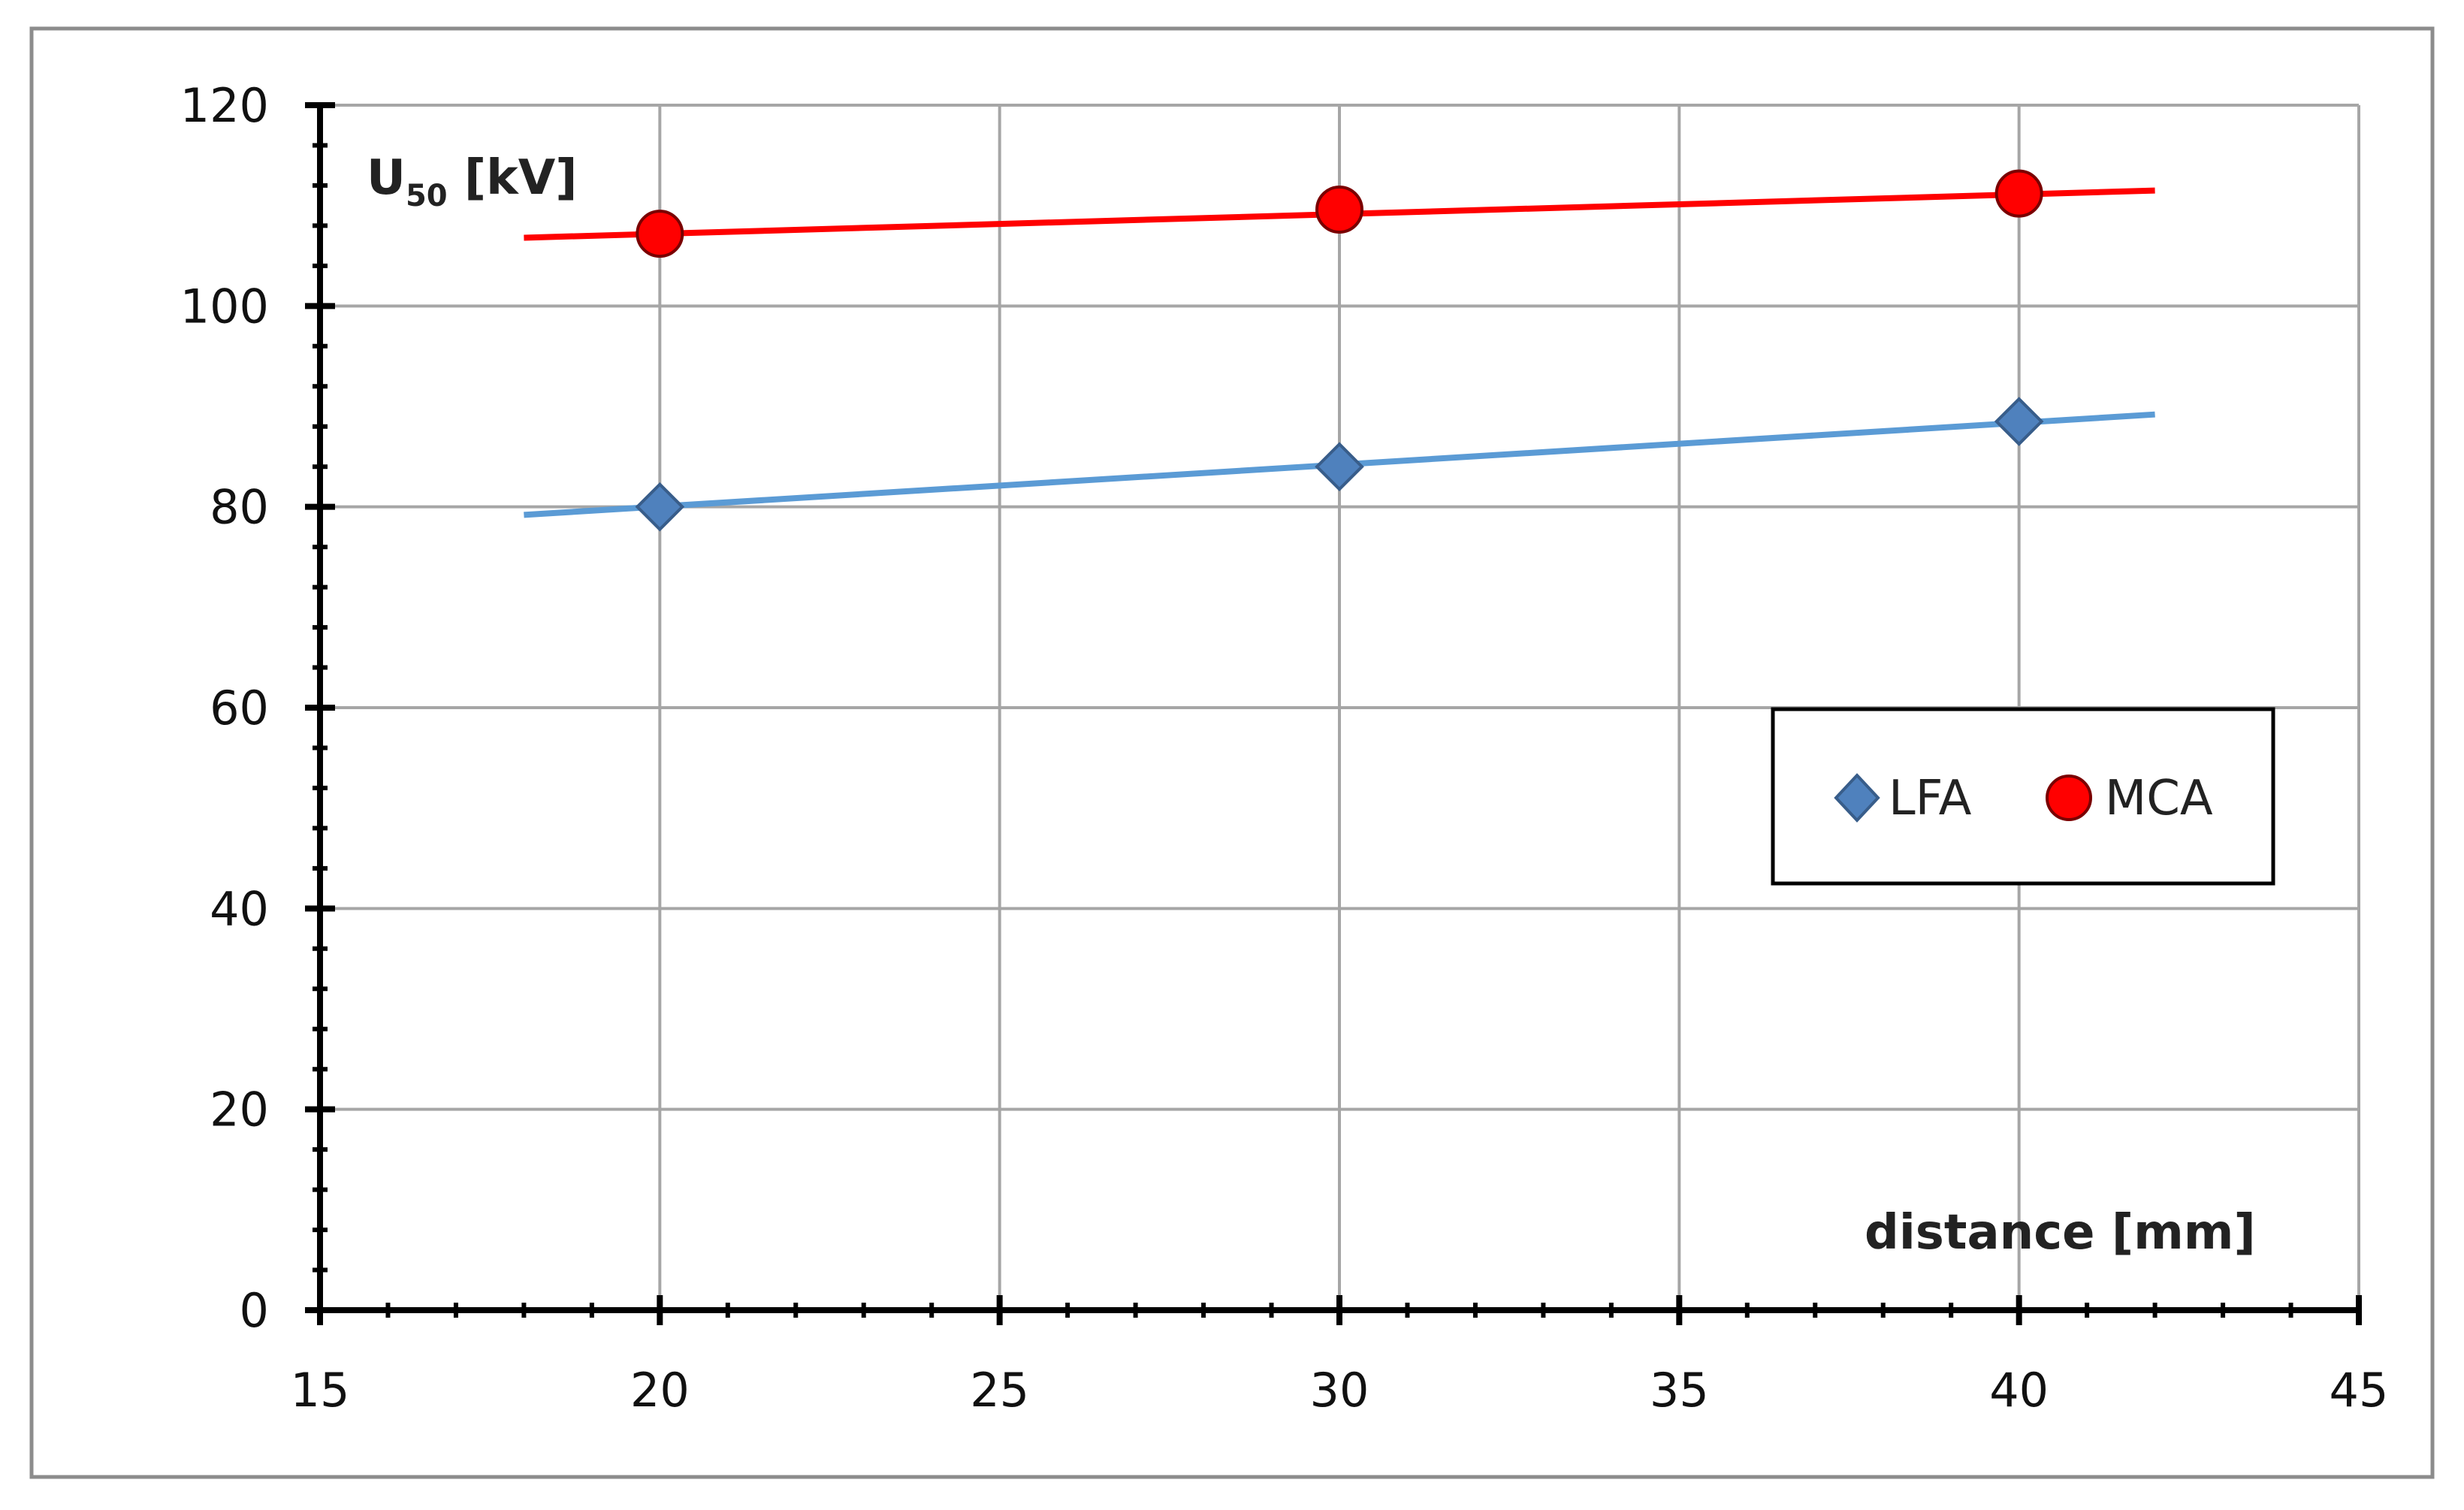 Image resolution: width=2464 pixels, height=1510 pixels. Describe the element at coordinates (239, 708) in the screenshot. I see `y-tick-label: 60` at that location.